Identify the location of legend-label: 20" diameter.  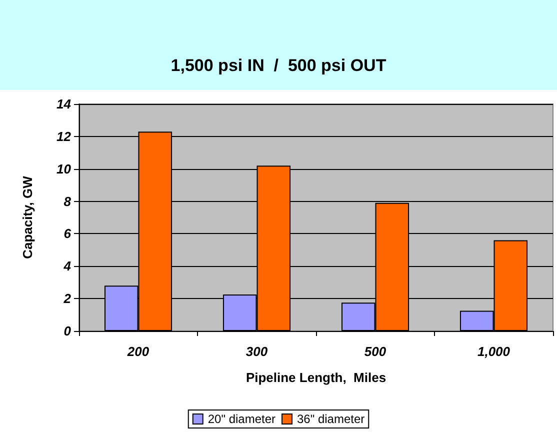
(242, 419).